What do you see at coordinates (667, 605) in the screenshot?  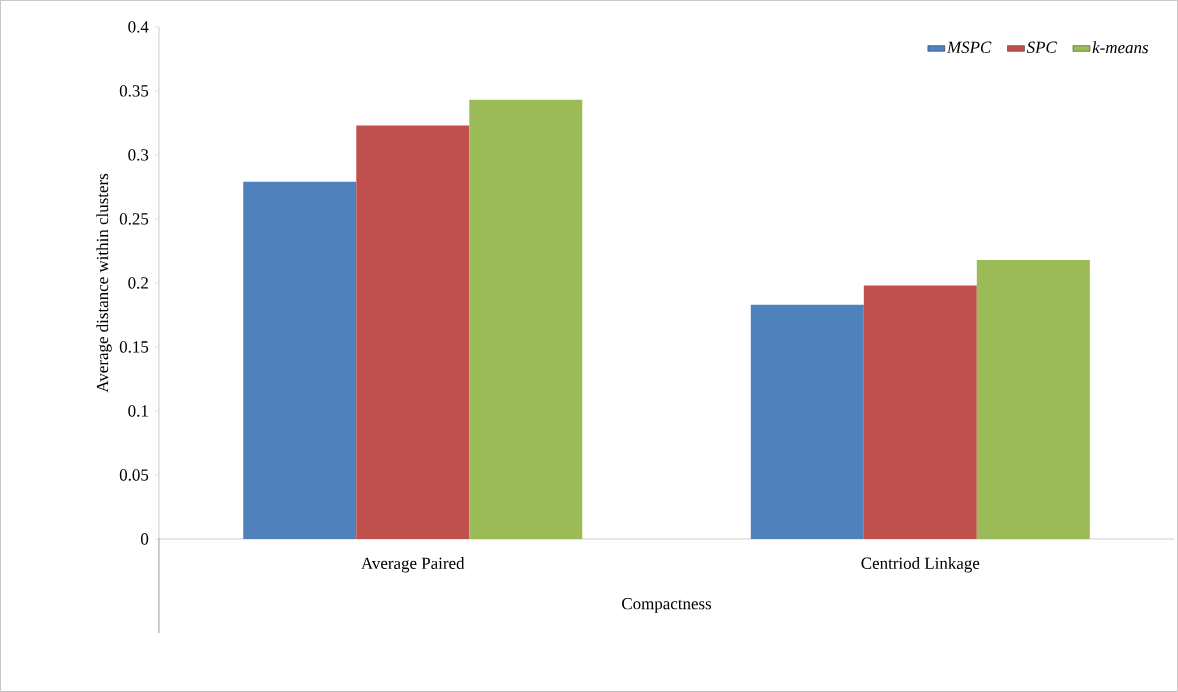 I see `x-axis-title: Compactness` at bounding box center [667, 605].